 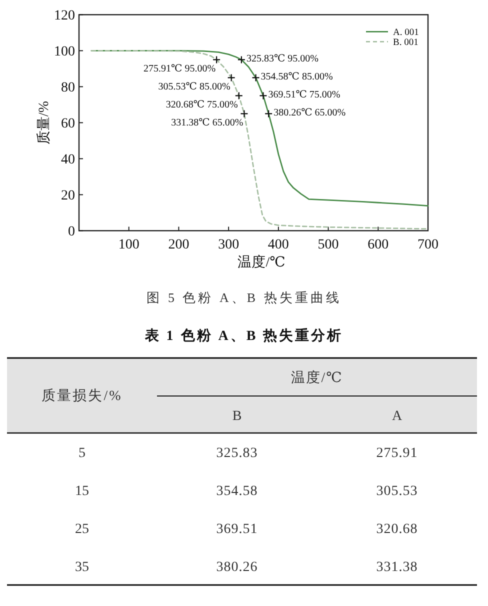 What do you see at coordinates (68, 196) in the screenshot?
I see `y-tick-label: 20` at bounding box center [68, 196].